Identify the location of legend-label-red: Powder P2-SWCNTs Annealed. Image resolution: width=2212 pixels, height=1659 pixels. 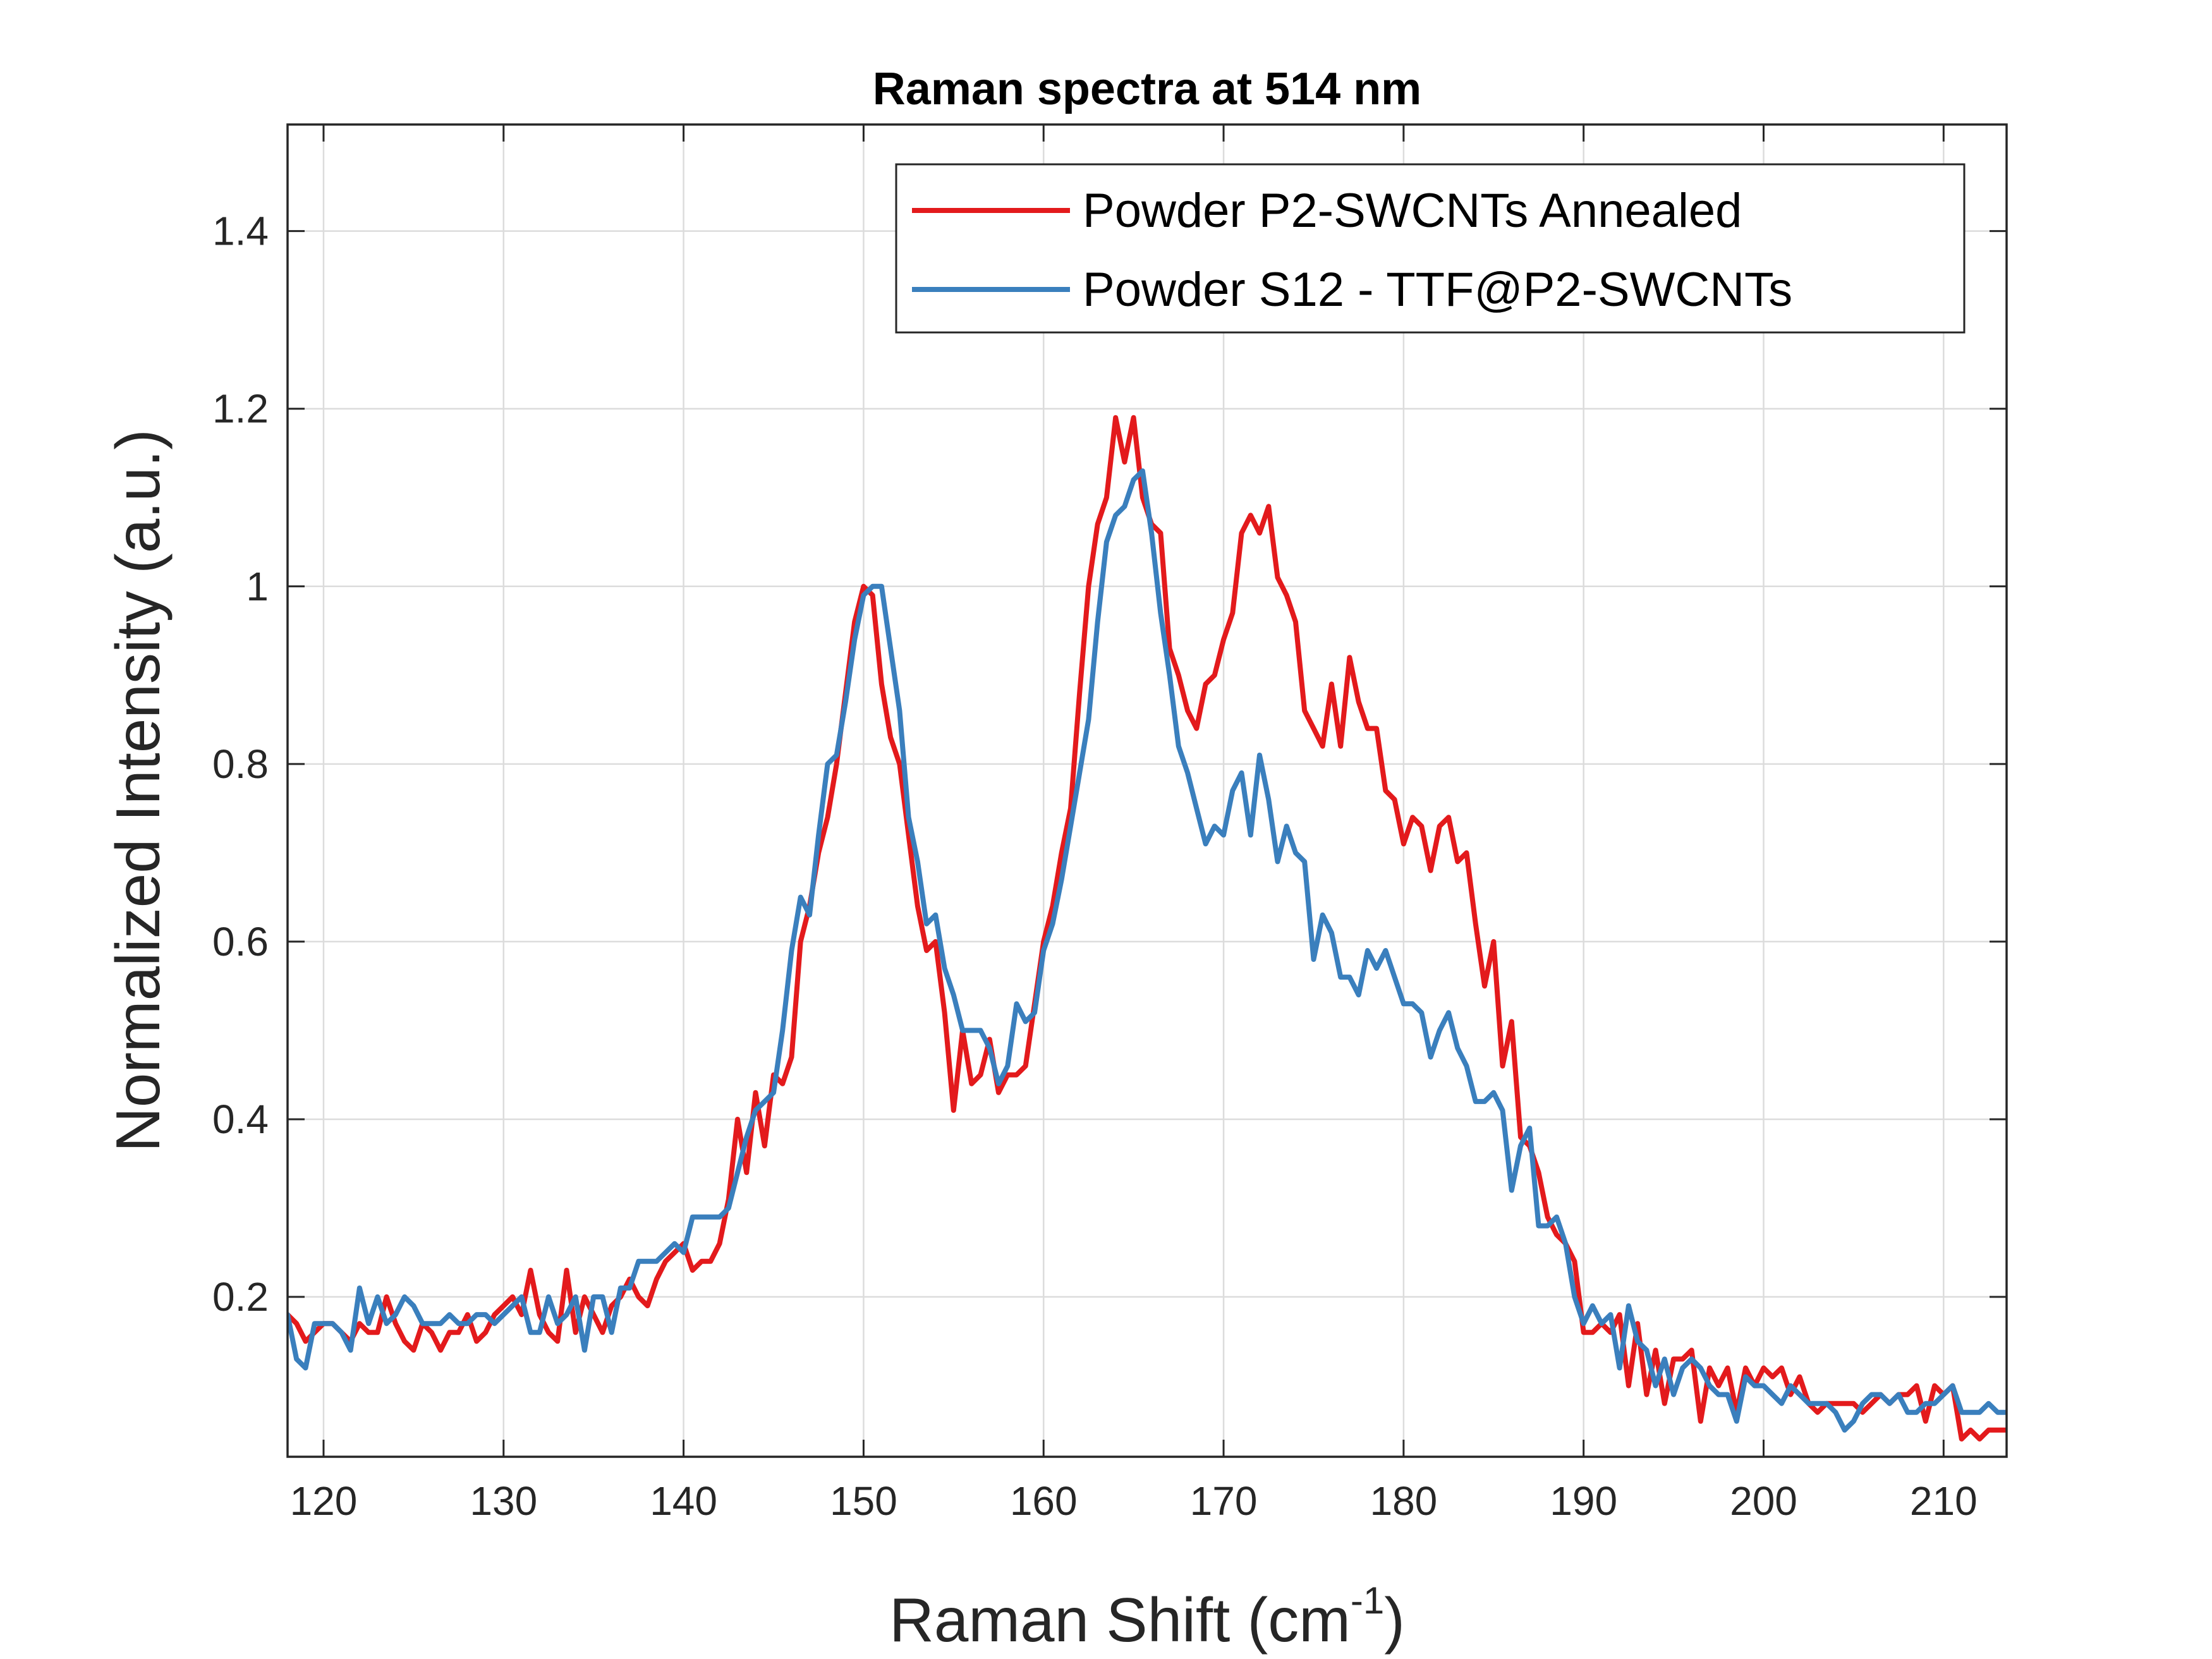
(1412, 211).